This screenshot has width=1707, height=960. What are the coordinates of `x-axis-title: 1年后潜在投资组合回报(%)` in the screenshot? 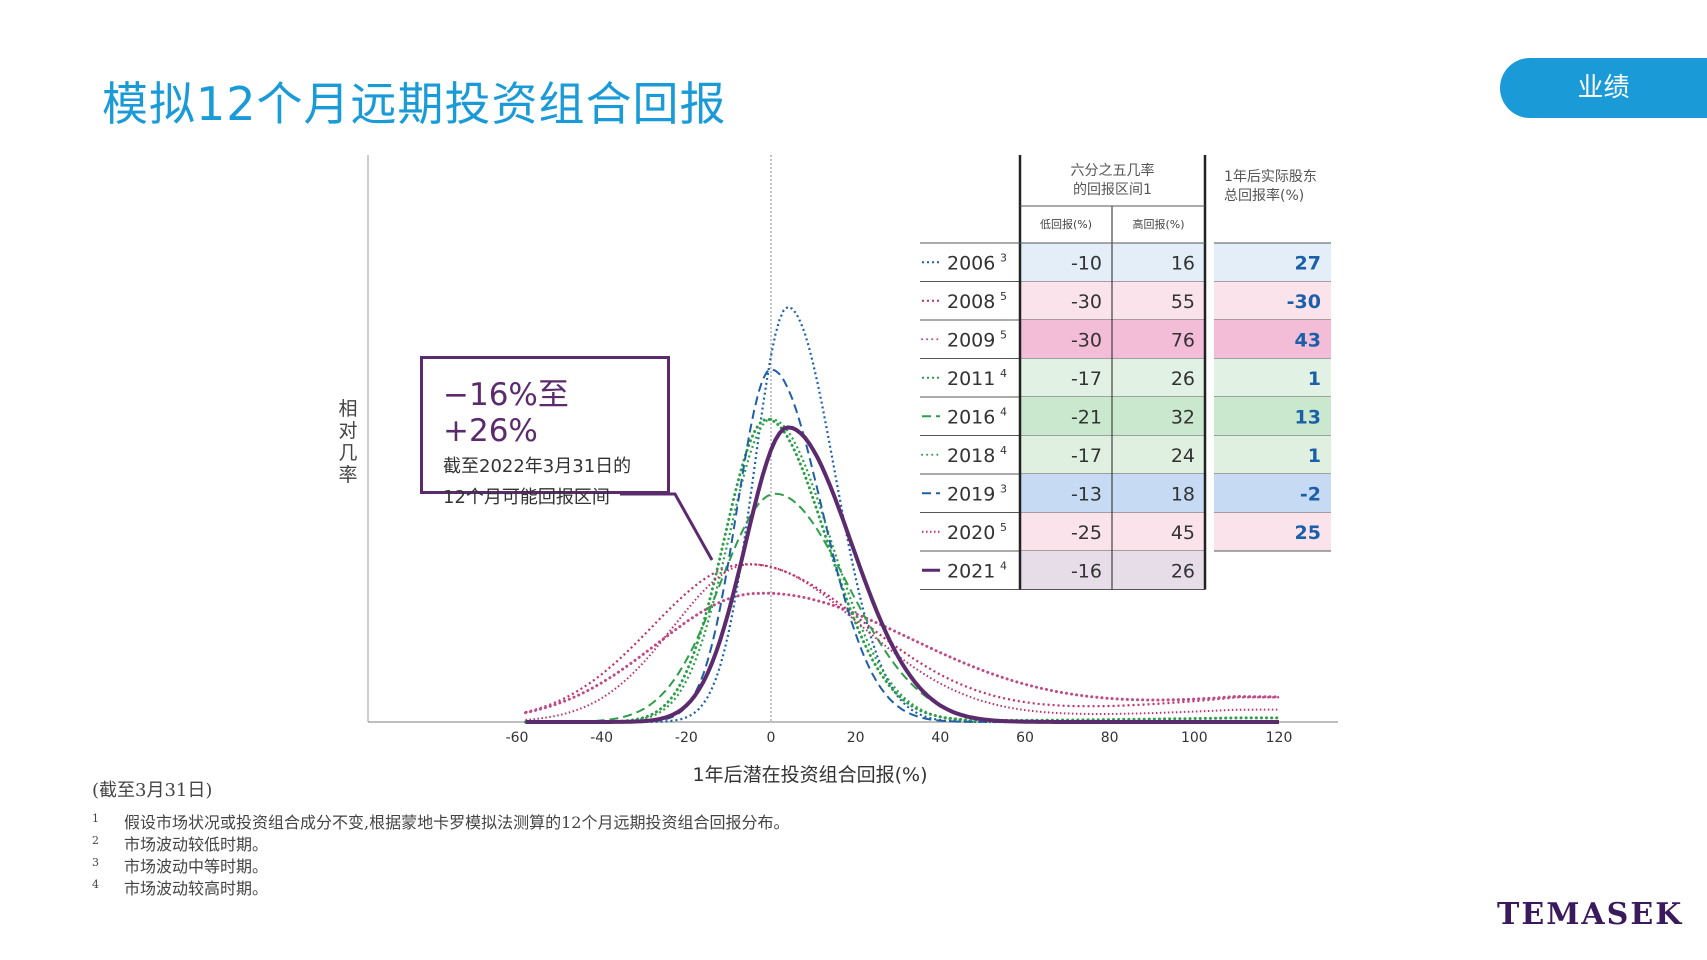 It's located at (810, 775).